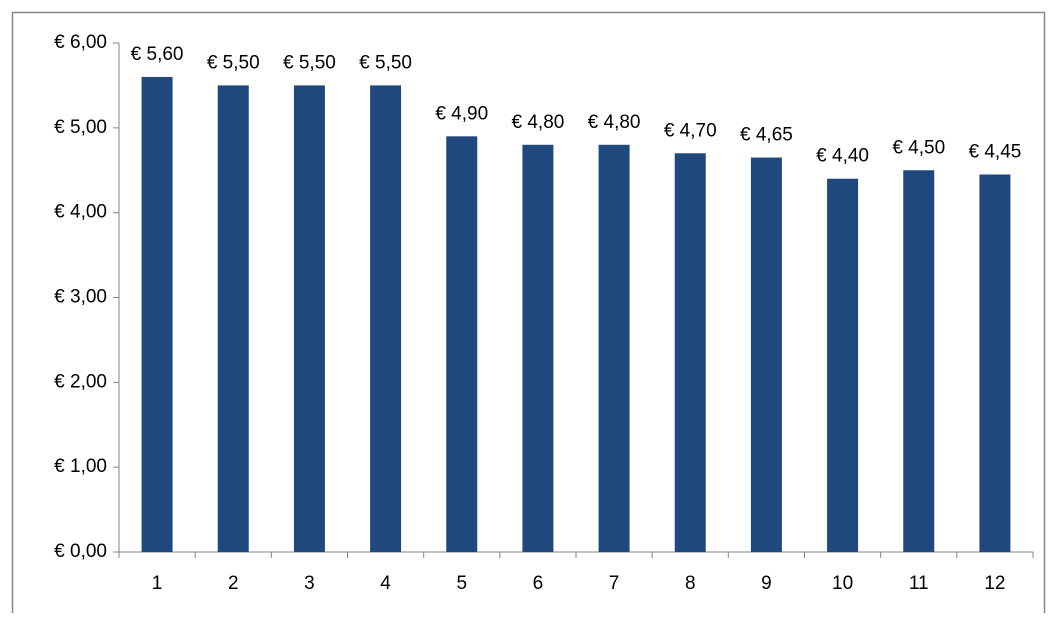 This screenshot has width=1052, height=618. I want to click on x-tick-label: 7, so click(614, 583).